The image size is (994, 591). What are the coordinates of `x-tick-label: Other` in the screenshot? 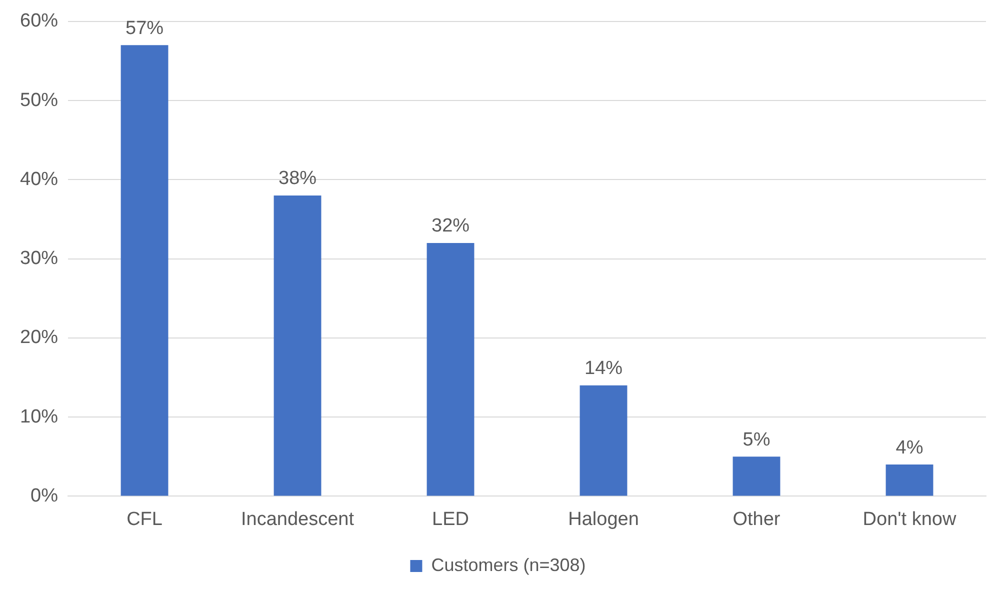 It's located at (756, 519).